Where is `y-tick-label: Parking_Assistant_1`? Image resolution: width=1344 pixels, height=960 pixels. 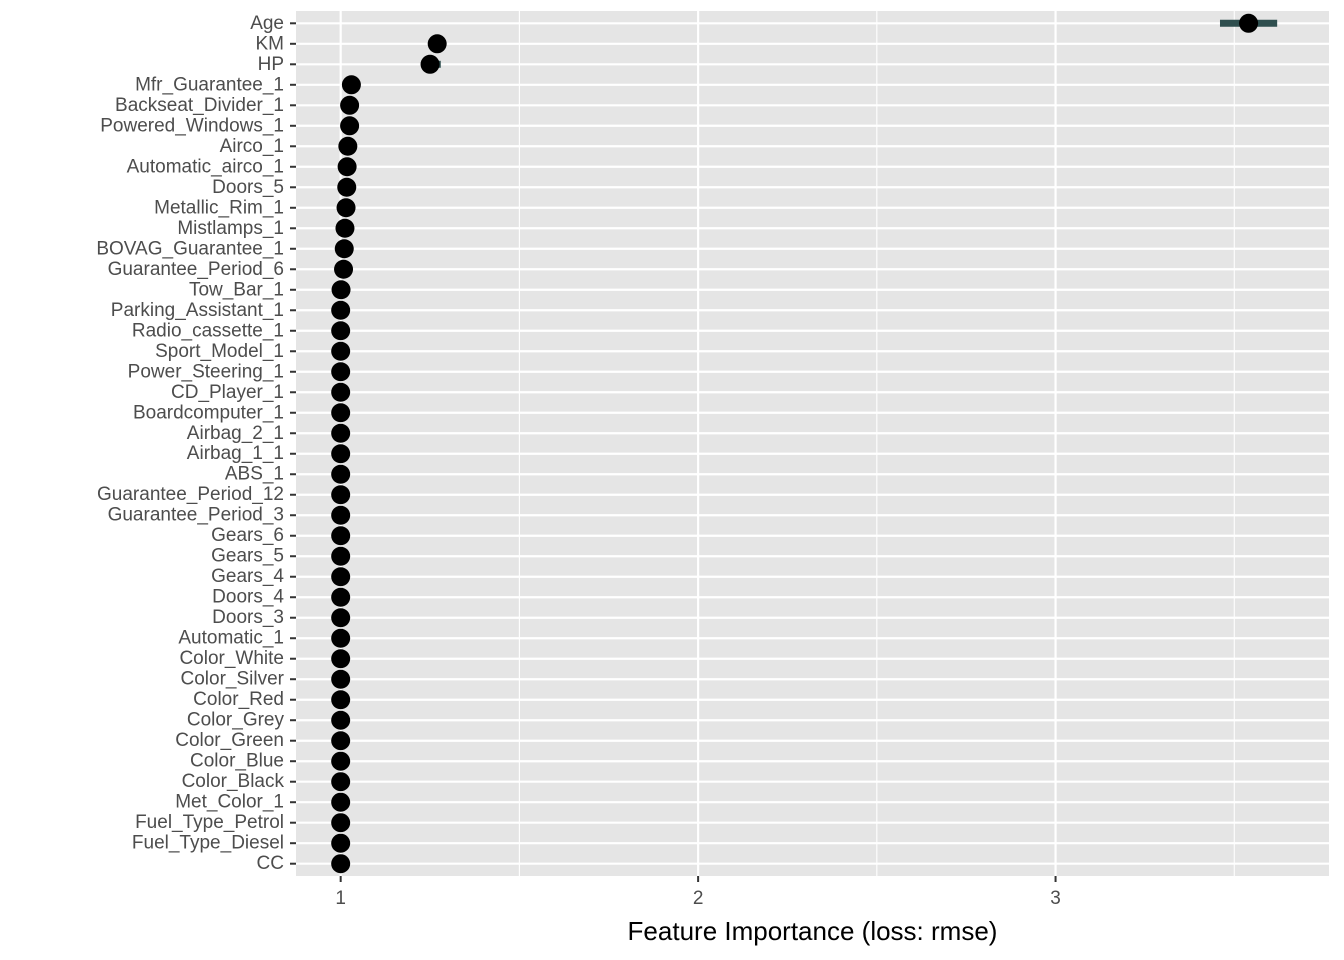 y-tick-label: Parking_Assistant_1 is located at coordinates (197, 310).